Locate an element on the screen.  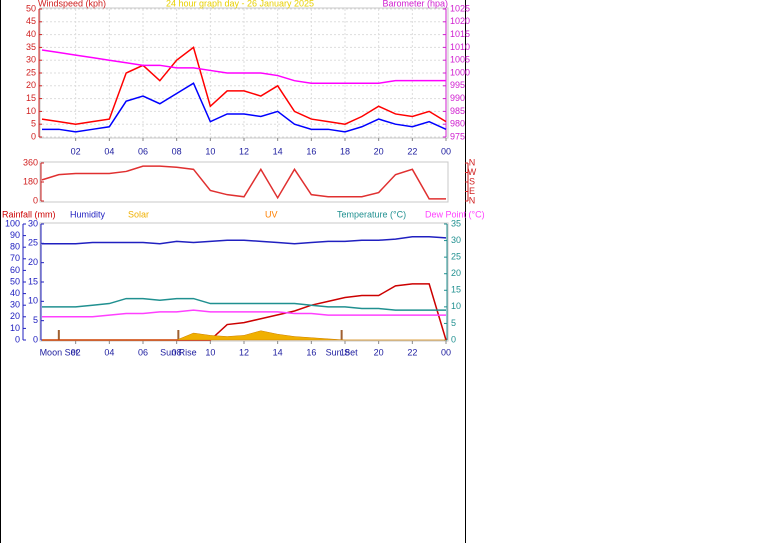
y-tick-label: 90 is located at coordinates (15, 235).